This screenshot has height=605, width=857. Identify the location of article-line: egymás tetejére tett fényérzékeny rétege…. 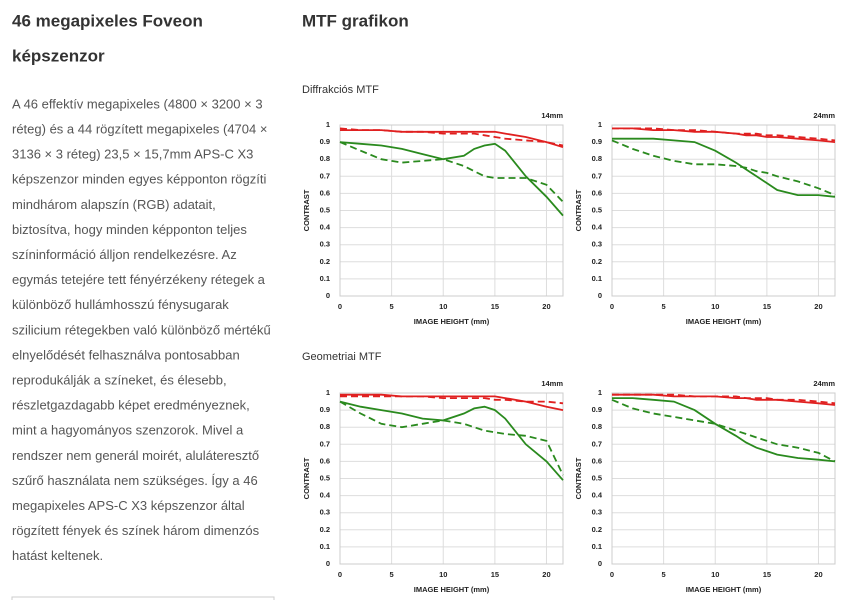
(139, 279).